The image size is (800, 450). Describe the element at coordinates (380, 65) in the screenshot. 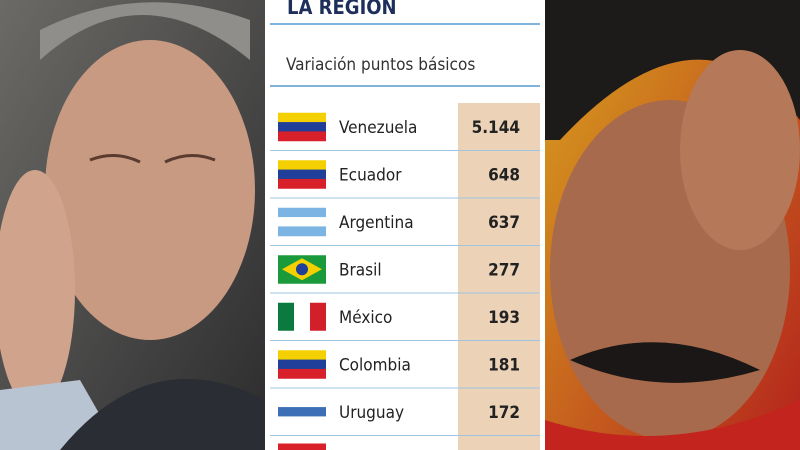

I see `subtitle: Variación puntos básicos` at that location.